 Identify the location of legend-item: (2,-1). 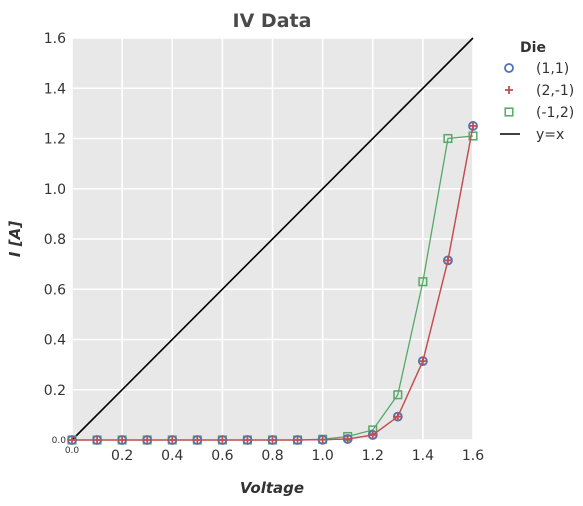
(539, 91).